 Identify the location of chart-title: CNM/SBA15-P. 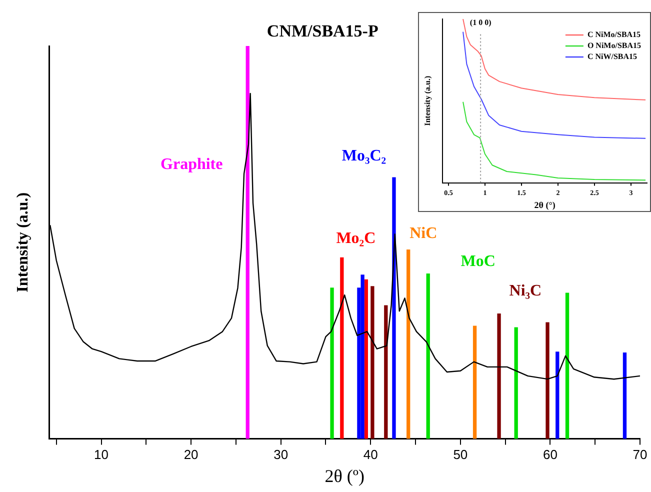
(322, 30).